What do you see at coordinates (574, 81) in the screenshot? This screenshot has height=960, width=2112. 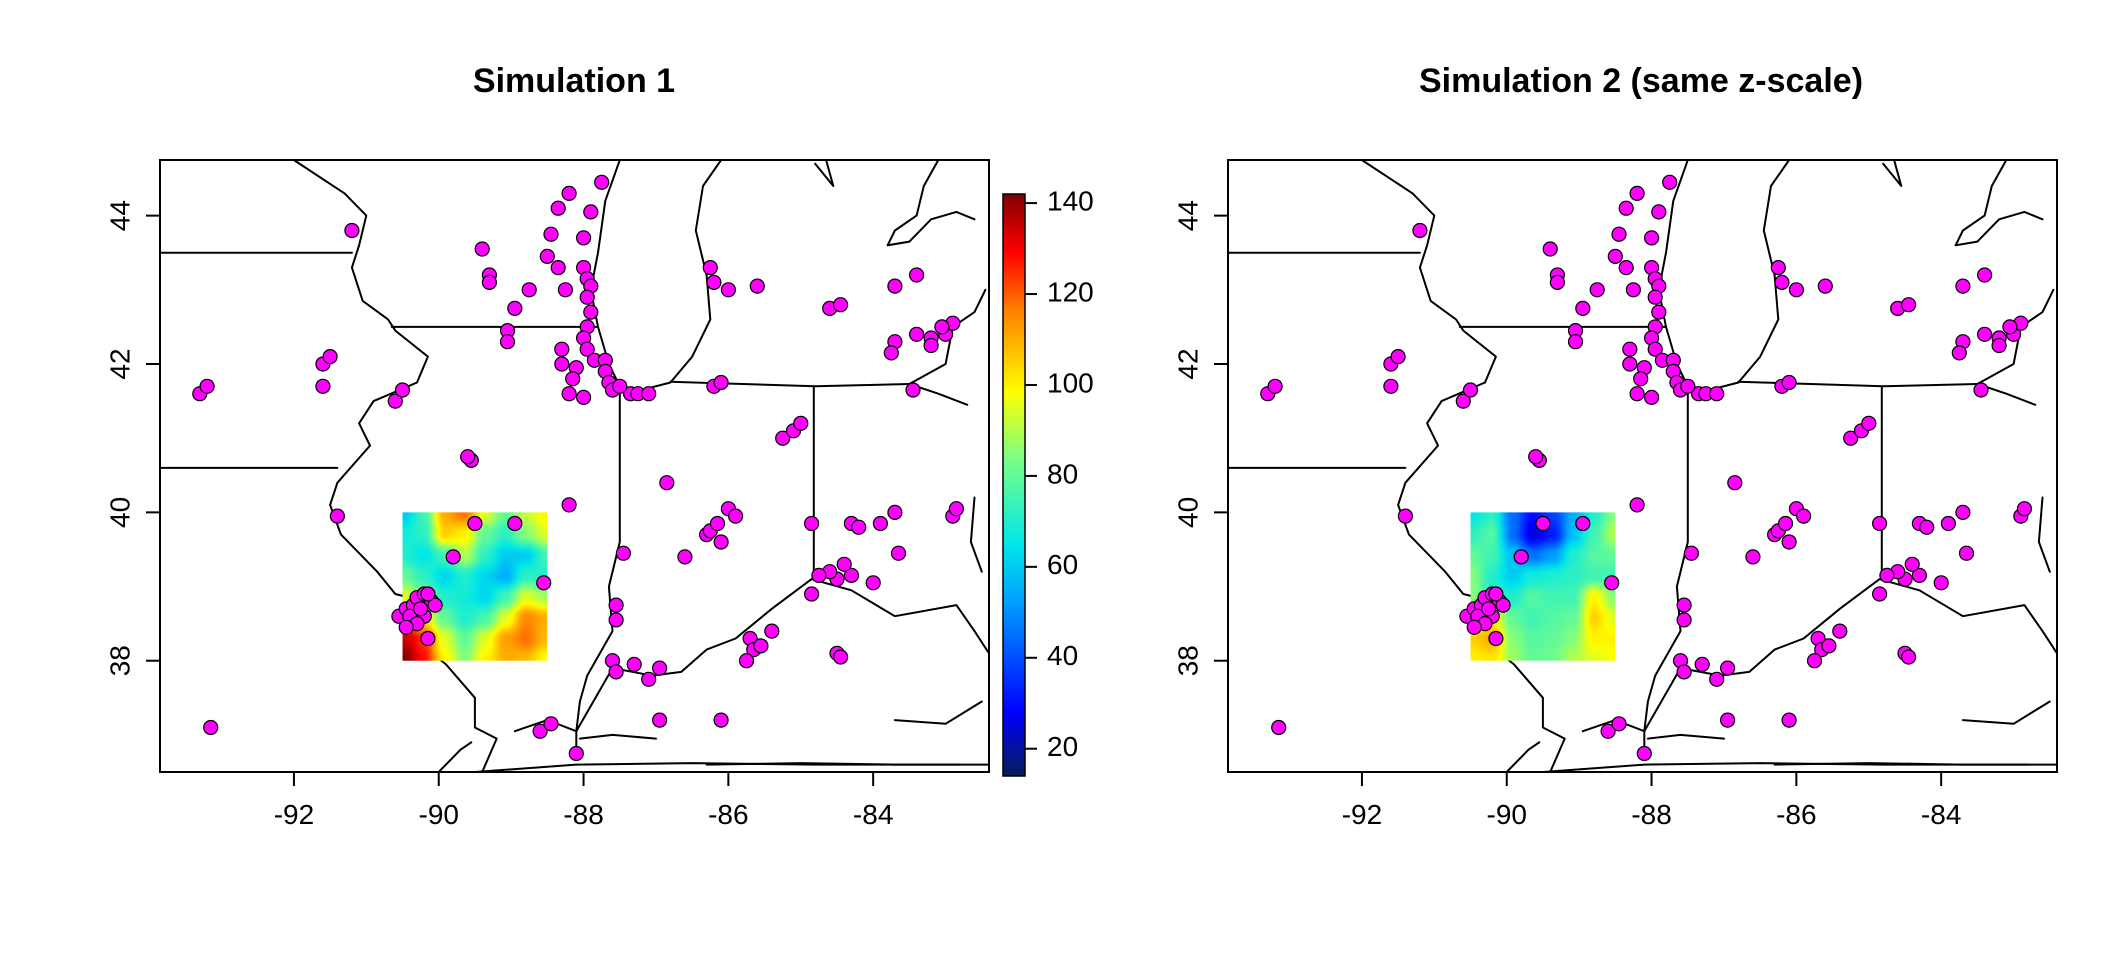 I see `panel-title: Simulation 1` at bounding box center [574, 81].